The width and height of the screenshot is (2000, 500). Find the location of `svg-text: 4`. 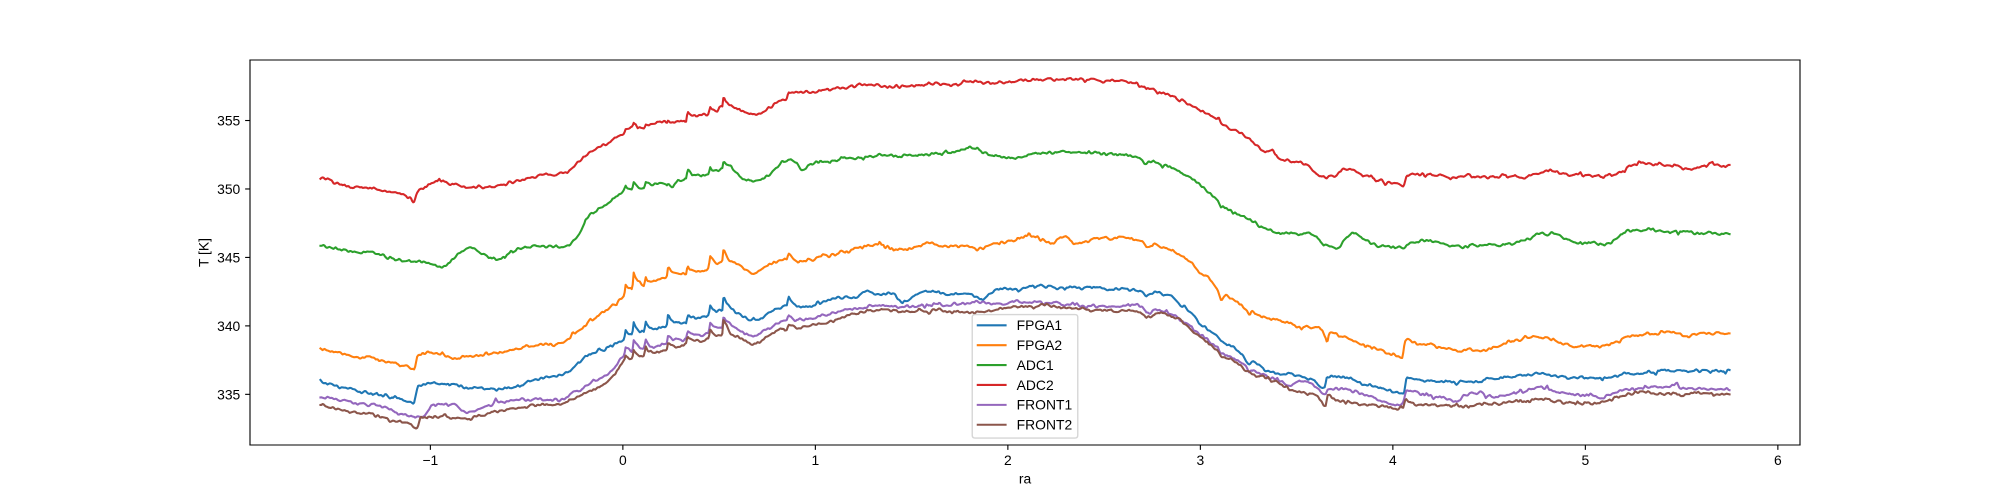

svg-text: 4 is located at coordinates (1393, 460).